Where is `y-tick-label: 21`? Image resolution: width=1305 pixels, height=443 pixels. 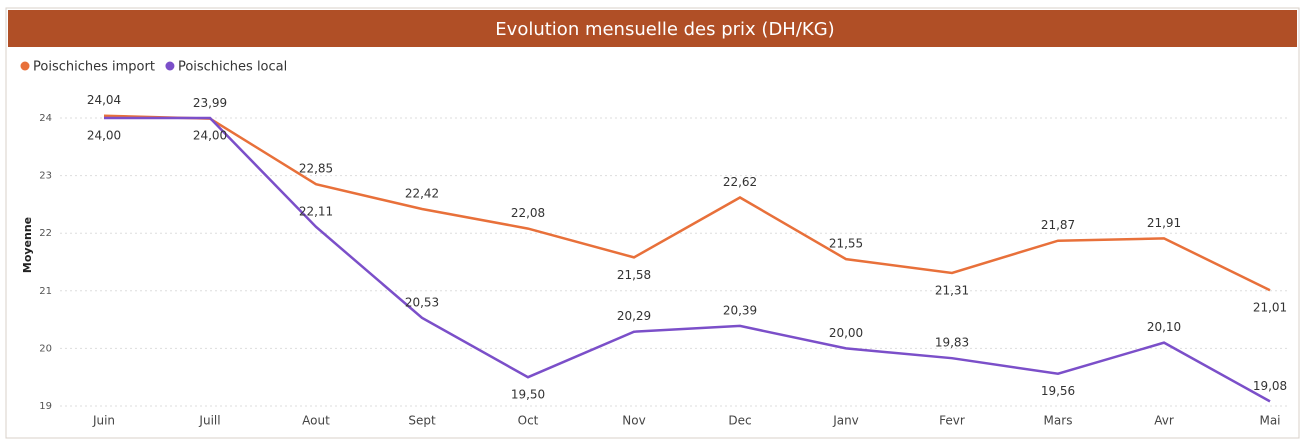 y-tick-label: 21 is located at coordinates (45, 291).